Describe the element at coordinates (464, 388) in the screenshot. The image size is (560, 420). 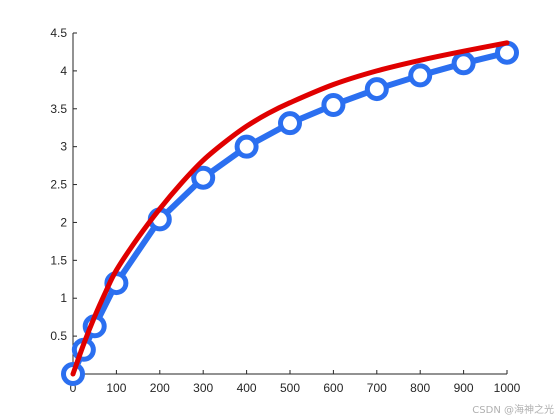
I see `x-tick-label: 900` at that location.